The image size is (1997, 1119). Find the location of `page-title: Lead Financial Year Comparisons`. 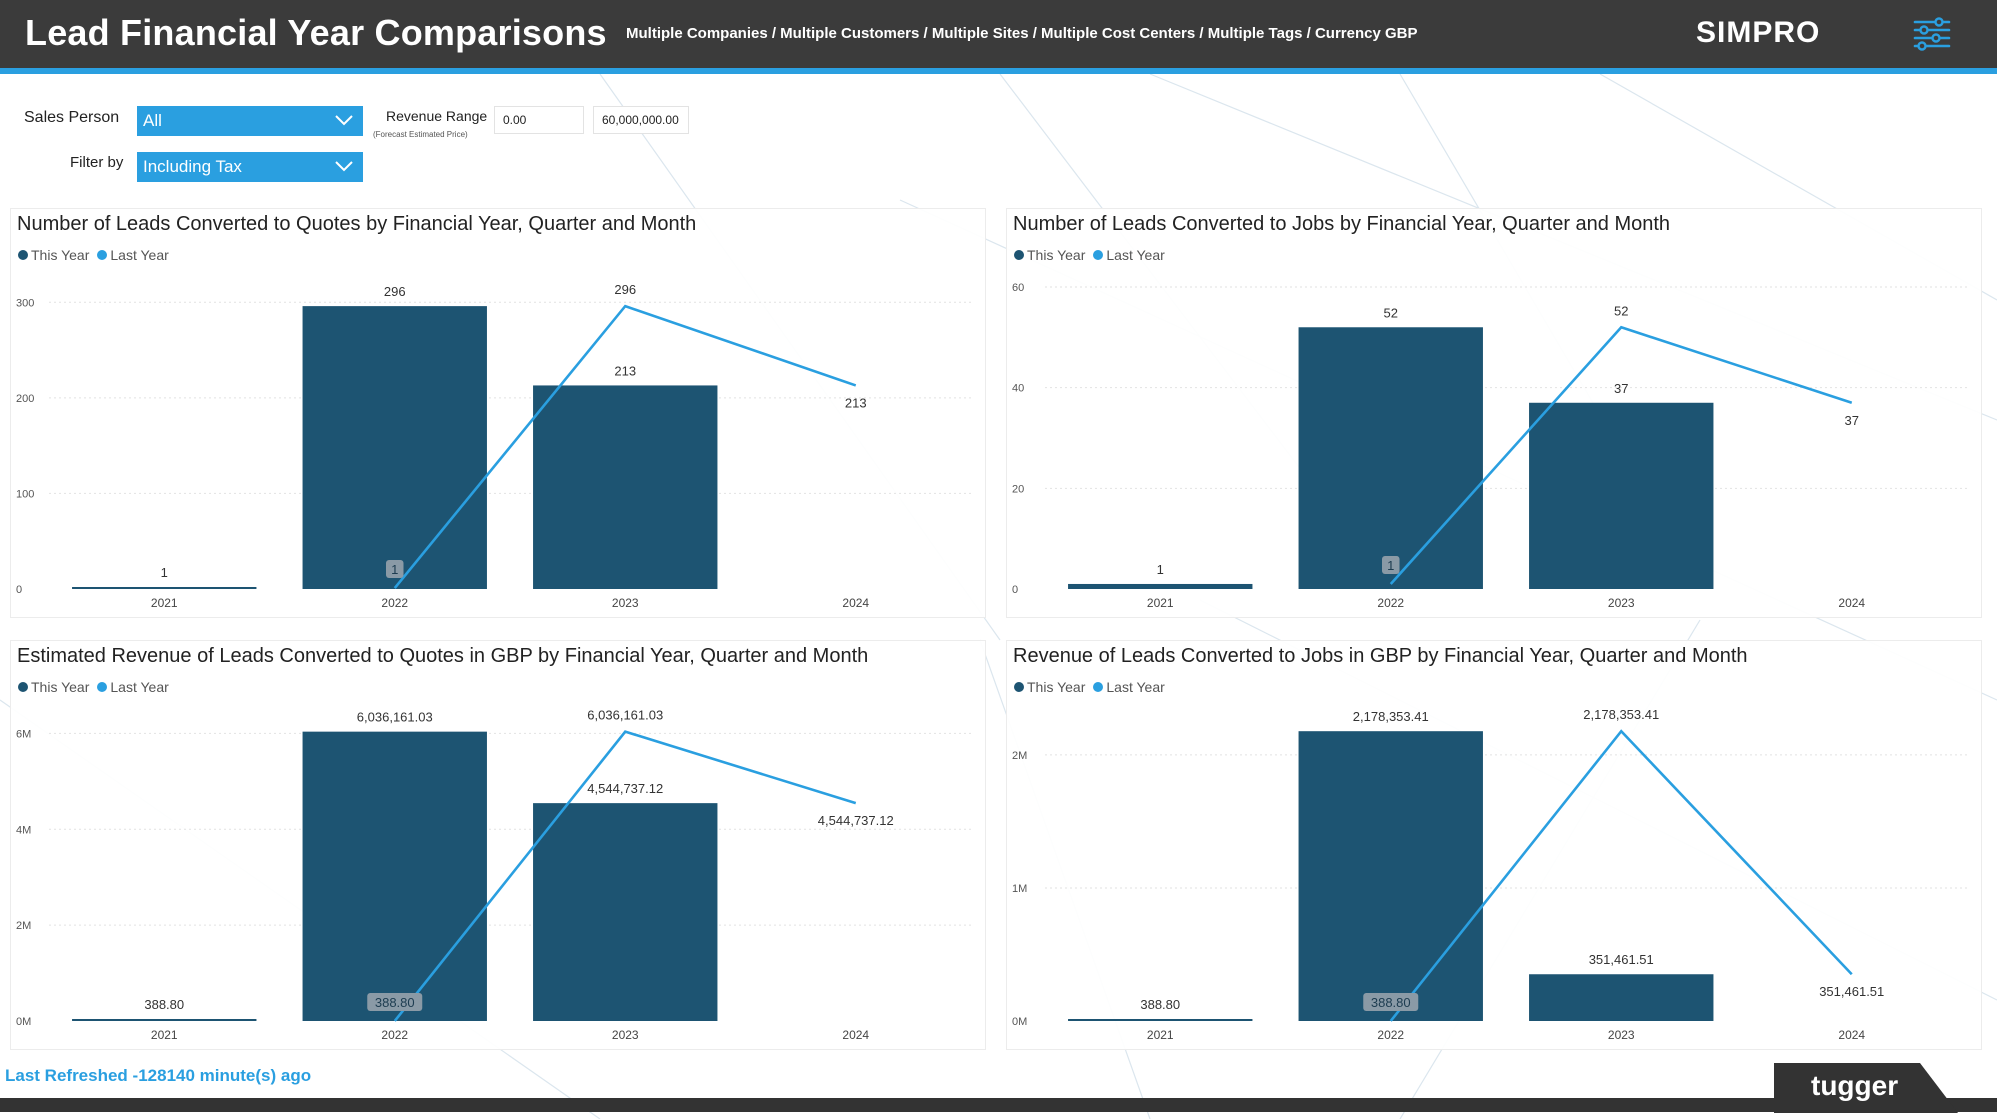

page-title: Lead Financial Year Comparisons is located at coordinates (316, 32).